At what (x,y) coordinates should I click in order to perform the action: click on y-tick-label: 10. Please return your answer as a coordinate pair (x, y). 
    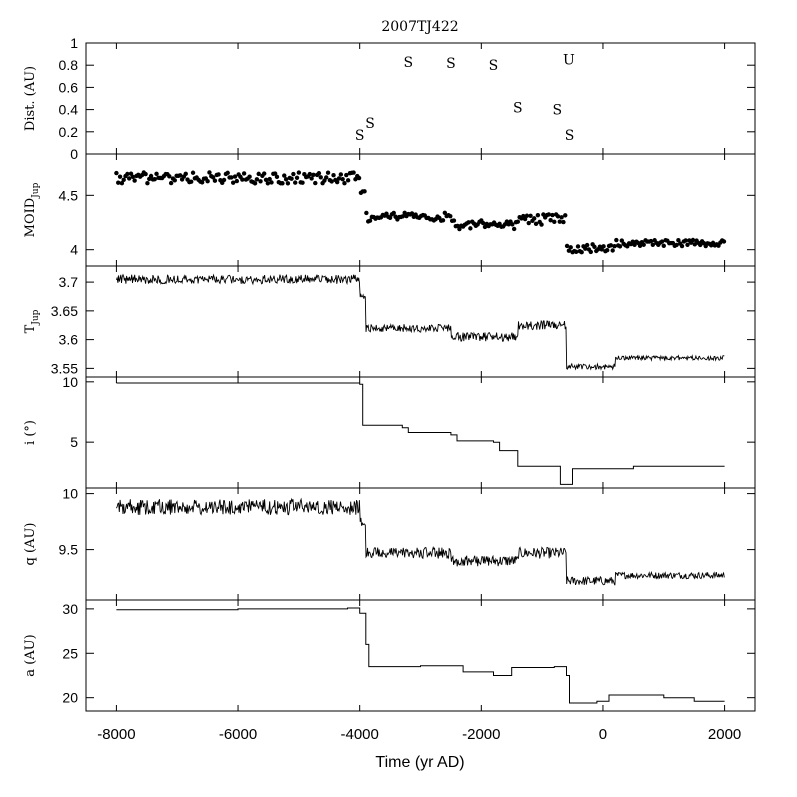
    Looking at the image, I should click on (70, 494).